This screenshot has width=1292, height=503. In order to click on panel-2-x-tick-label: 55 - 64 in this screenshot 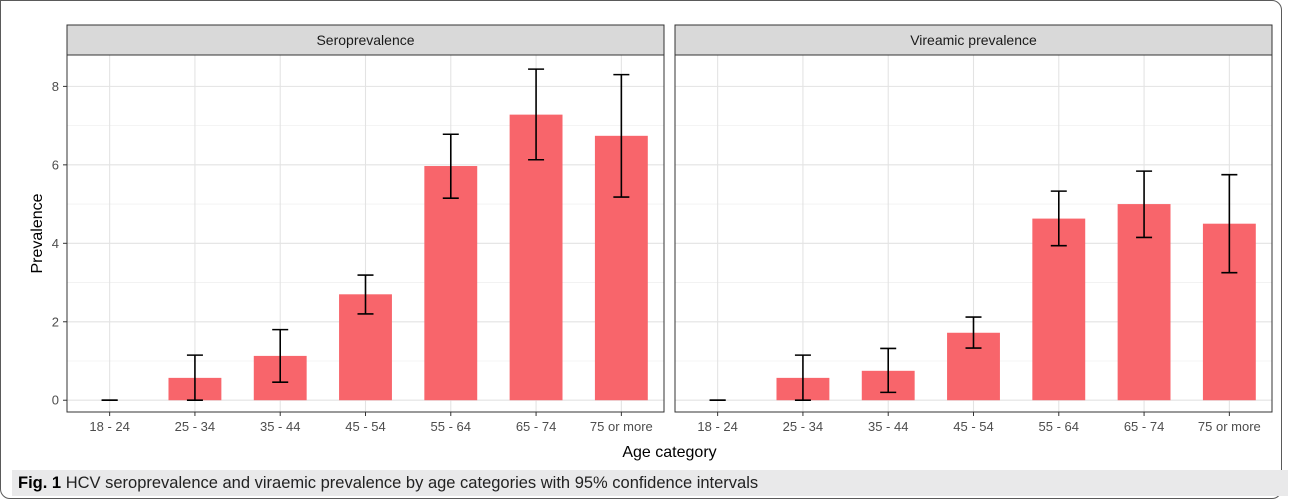, I will do `click(1059, 426)`.